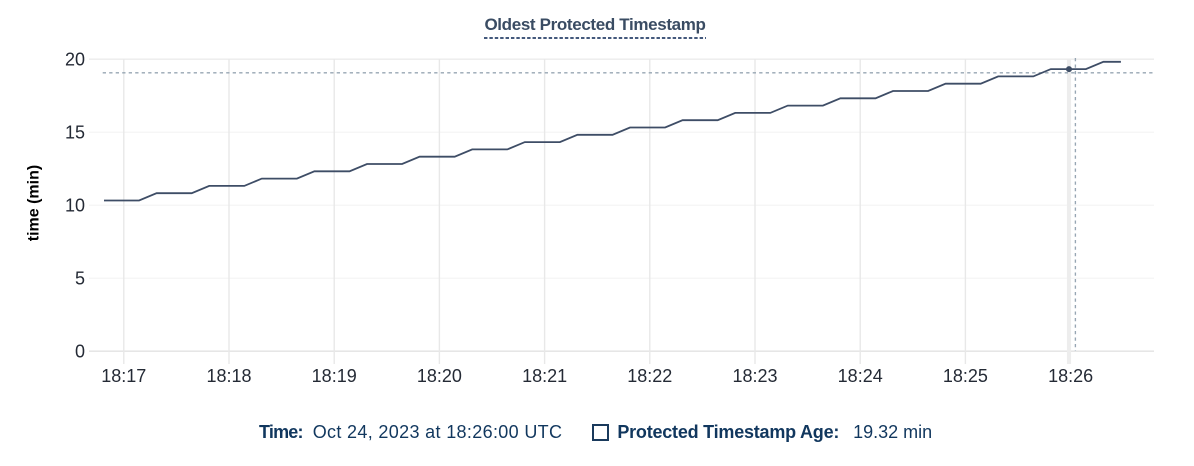 This screenshot has width=1194, height=466. Describe the element at coordinates (860, 376) in the screenshot. I see `svg-text: 18:24` at that location.